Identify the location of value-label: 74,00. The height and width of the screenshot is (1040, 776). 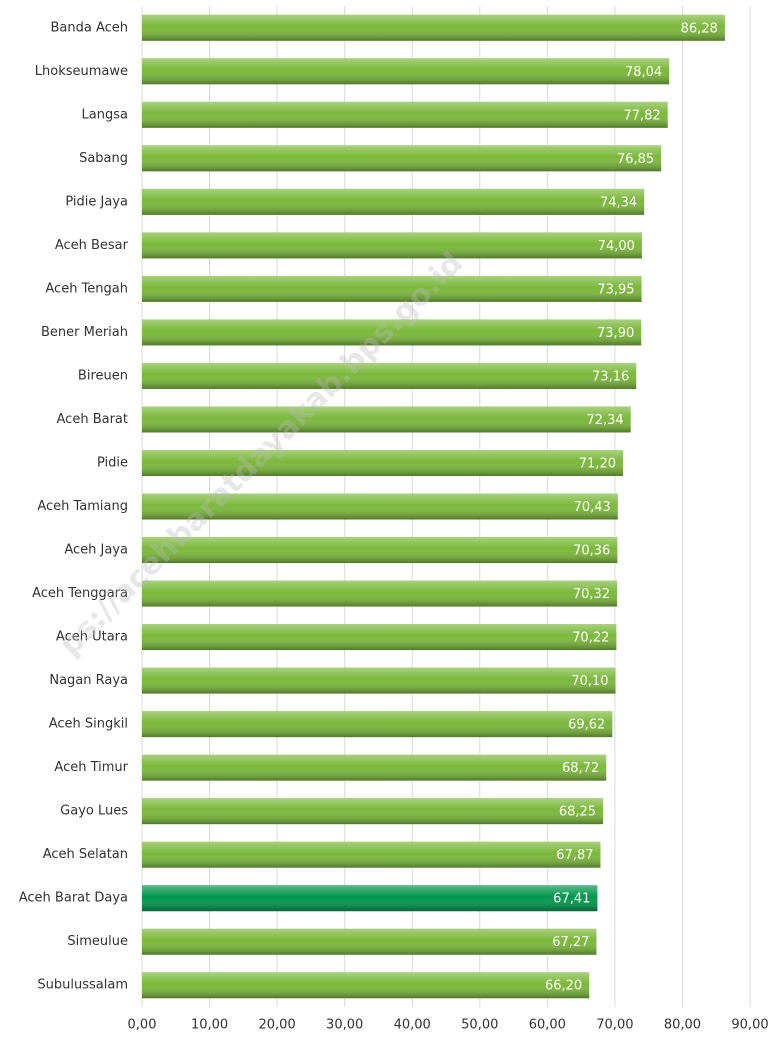
(616, 246).